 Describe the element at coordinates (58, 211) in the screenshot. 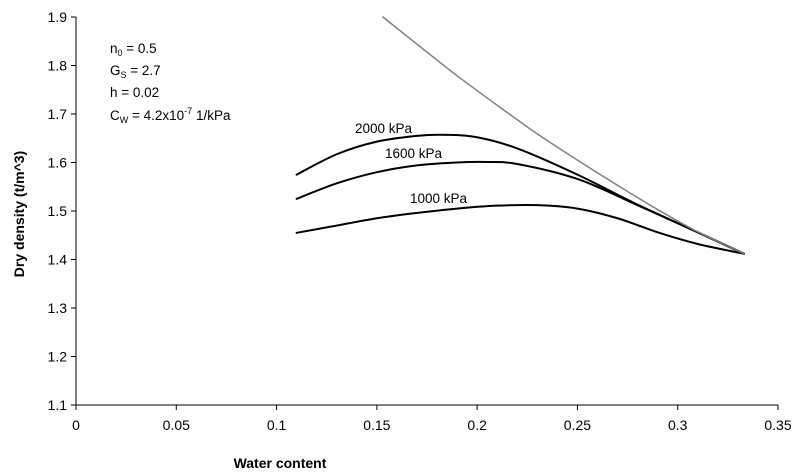

I see `y-tick-label: 1.5` at that location.